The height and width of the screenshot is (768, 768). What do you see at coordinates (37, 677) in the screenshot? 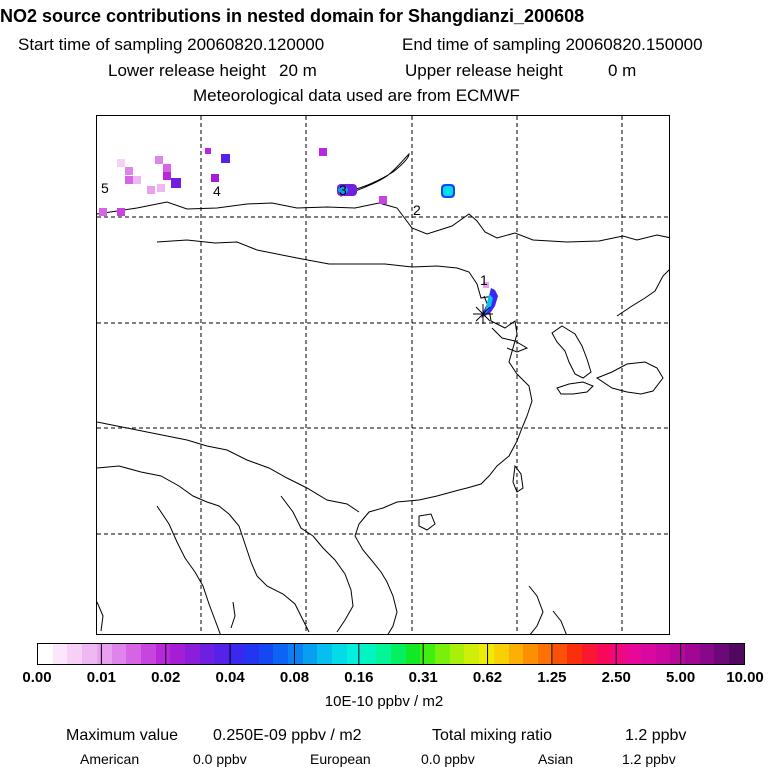
I see `colorbar-tick: 0.00` at bounding box center [37, 677].